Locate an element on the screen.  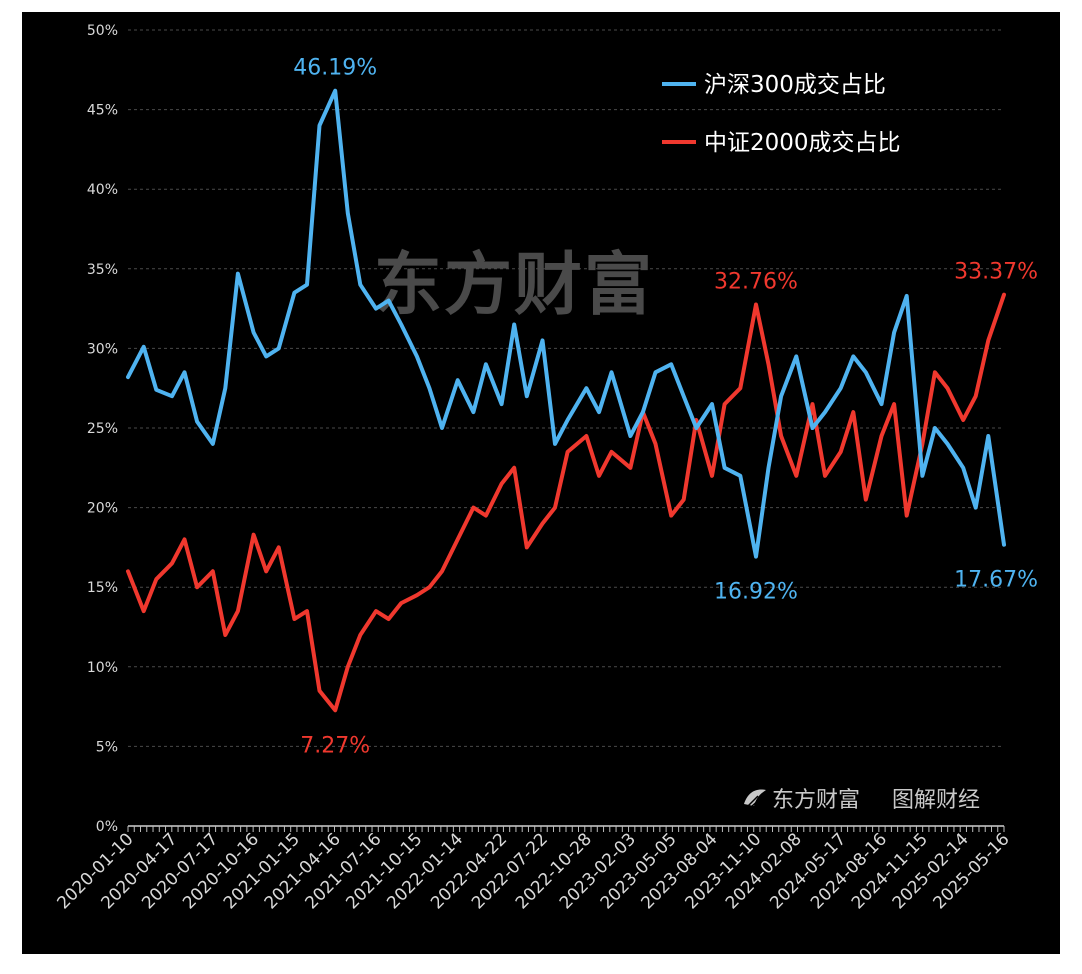
y-tick-label: 45% is located at coordinates (102, 111).